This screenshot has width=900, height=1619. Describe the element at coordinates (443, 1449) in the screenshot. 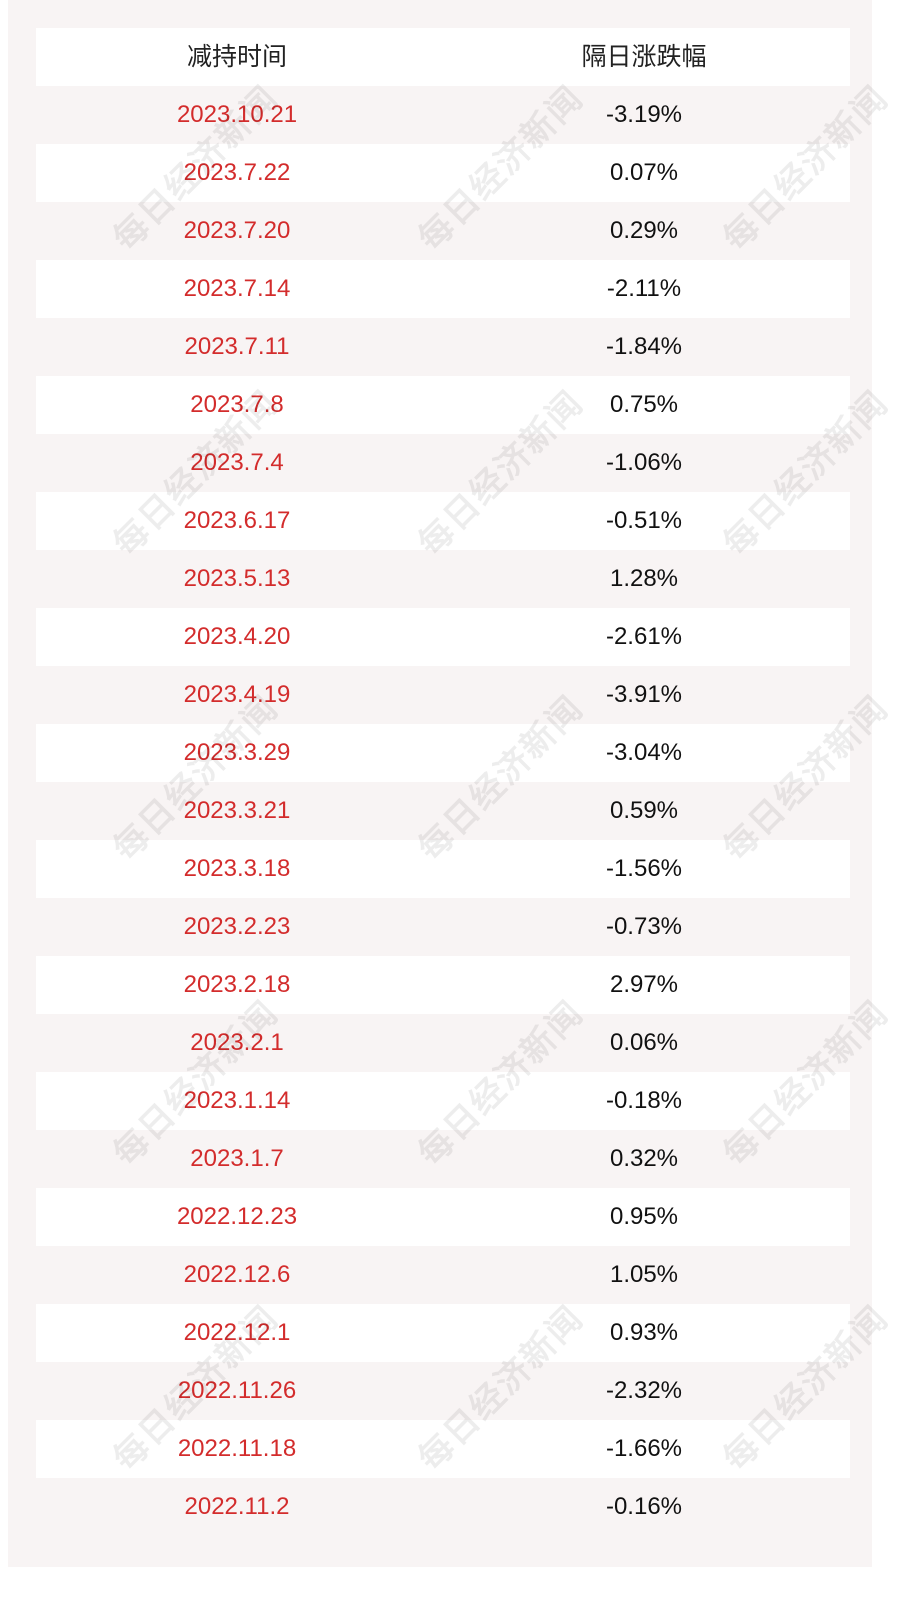

I see `table-row: 2022.11.18 -1.66%` at that location.